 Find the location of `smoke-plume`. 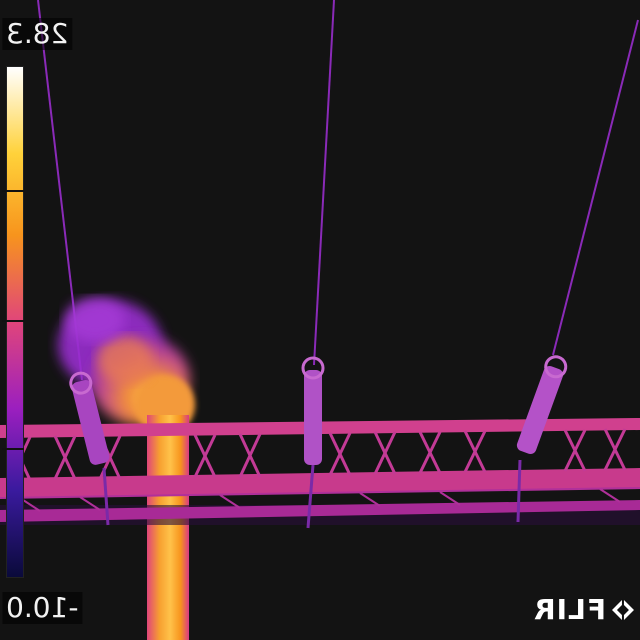

smoke-plume is located at coordinates (126, 366).